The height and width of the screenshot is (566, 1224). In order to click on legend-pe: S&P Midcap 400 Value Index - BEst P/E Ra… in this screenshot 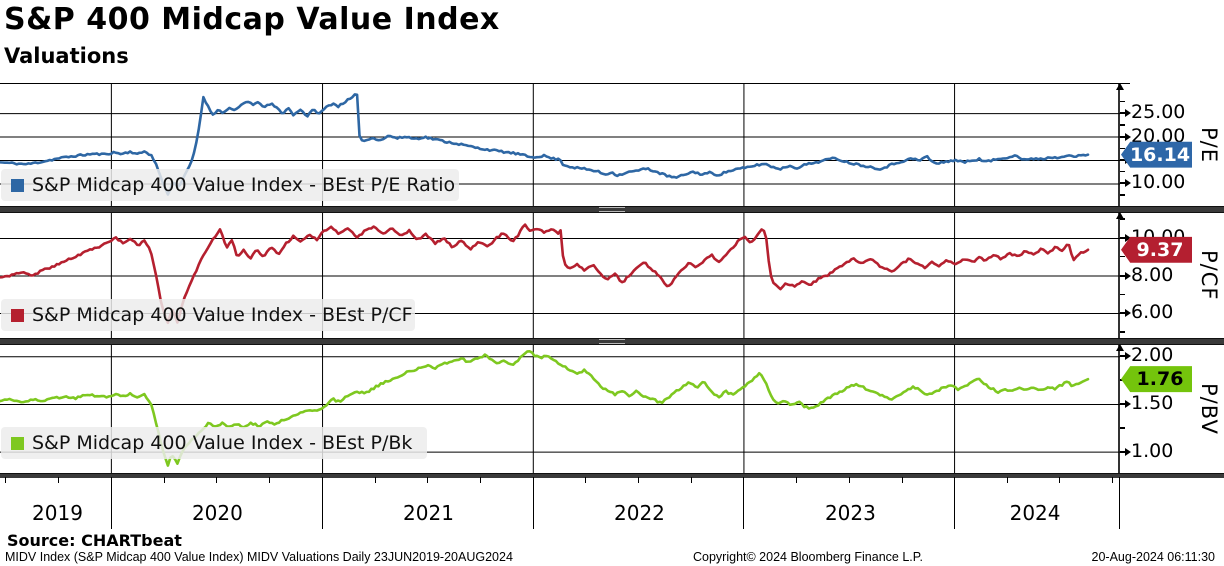, I will do `click(230, 185)`.